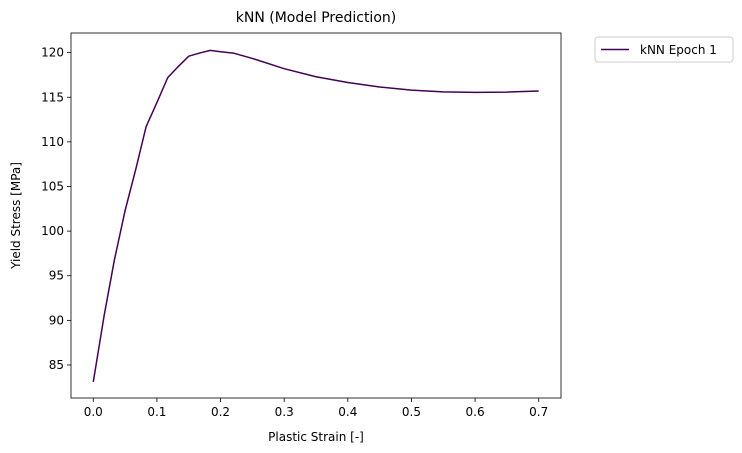  What do you see at coordinates (52, 231) in the screenshot?
I see `y-tick-label: 100` at bounding box center [52, 231].